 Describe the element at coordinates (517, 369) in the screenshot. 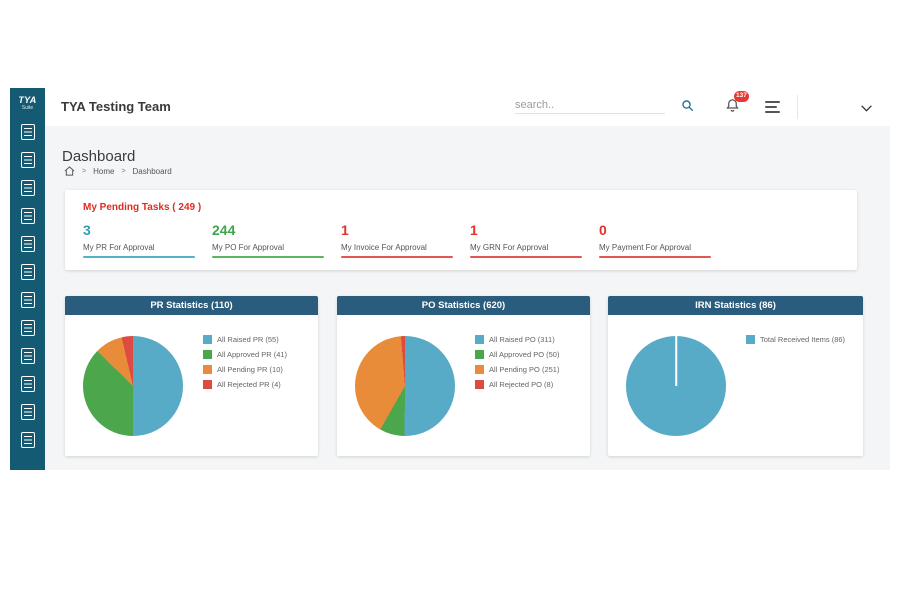

I see `legend-item: All Pending PO (251)` at that location.